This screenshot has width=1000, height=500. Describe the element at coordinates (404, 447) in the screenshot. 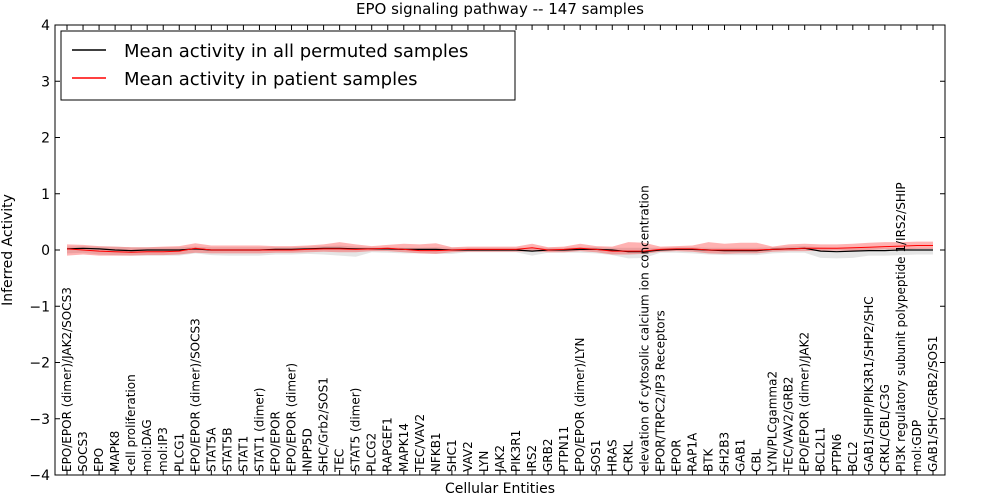

I see `x-tick-label: MAPK14` at that location.